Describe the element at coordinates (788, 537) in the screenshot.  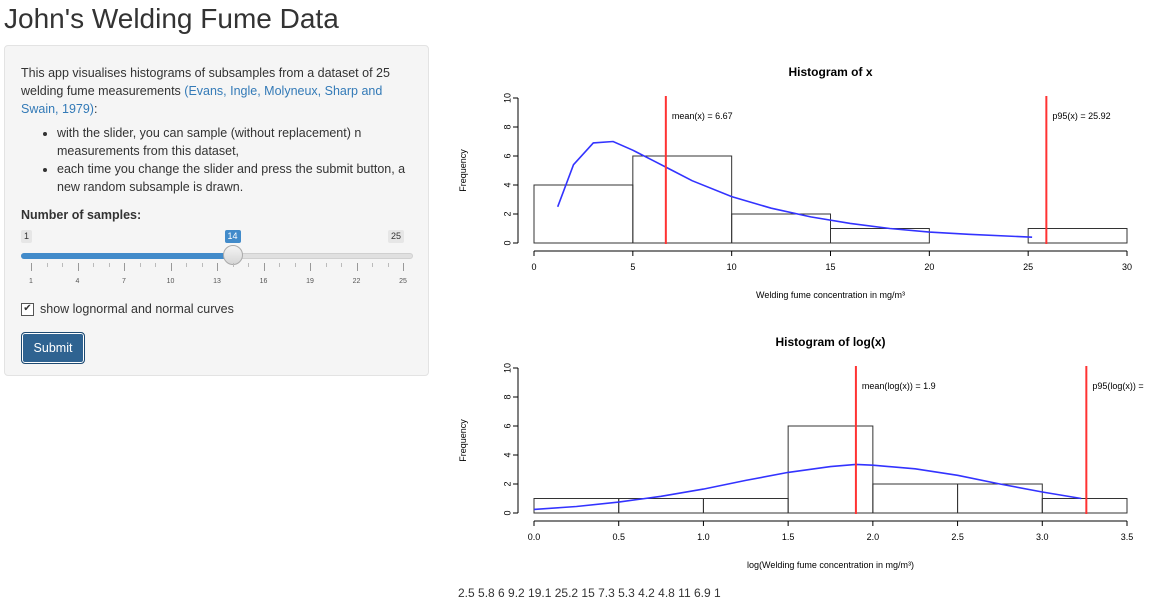
I see `x-tick-label: 1.5` at that location.